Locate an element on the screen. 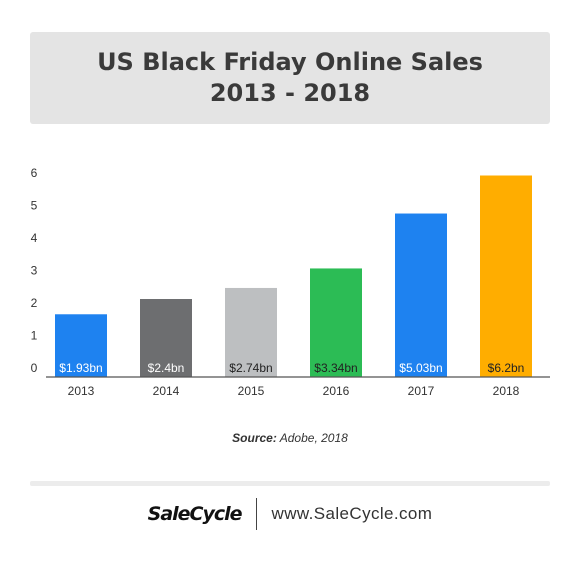 This screenshot has height=573, width=580. logo-text: SaleCycle is located at coordinates (195, 514).